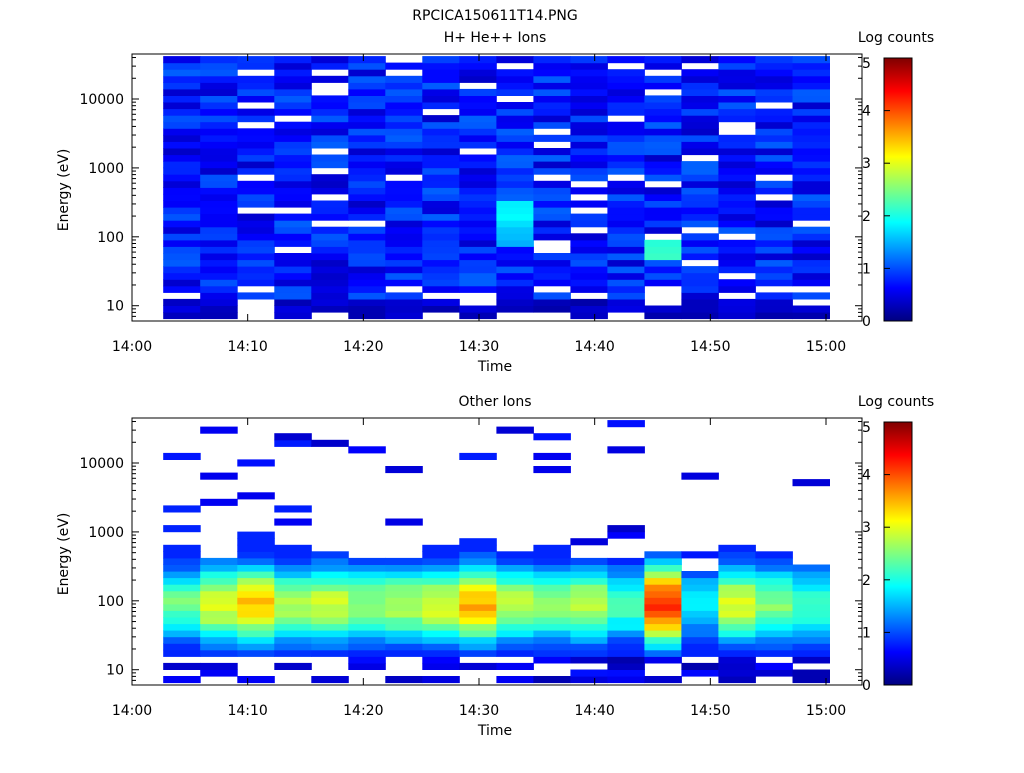 The height and width of the screenshot is (773, 1024). What do you see at coordinates (479, 347) in the screenshot?
I see `x-tick-label: 14:30` at bounding box center [479, 347].